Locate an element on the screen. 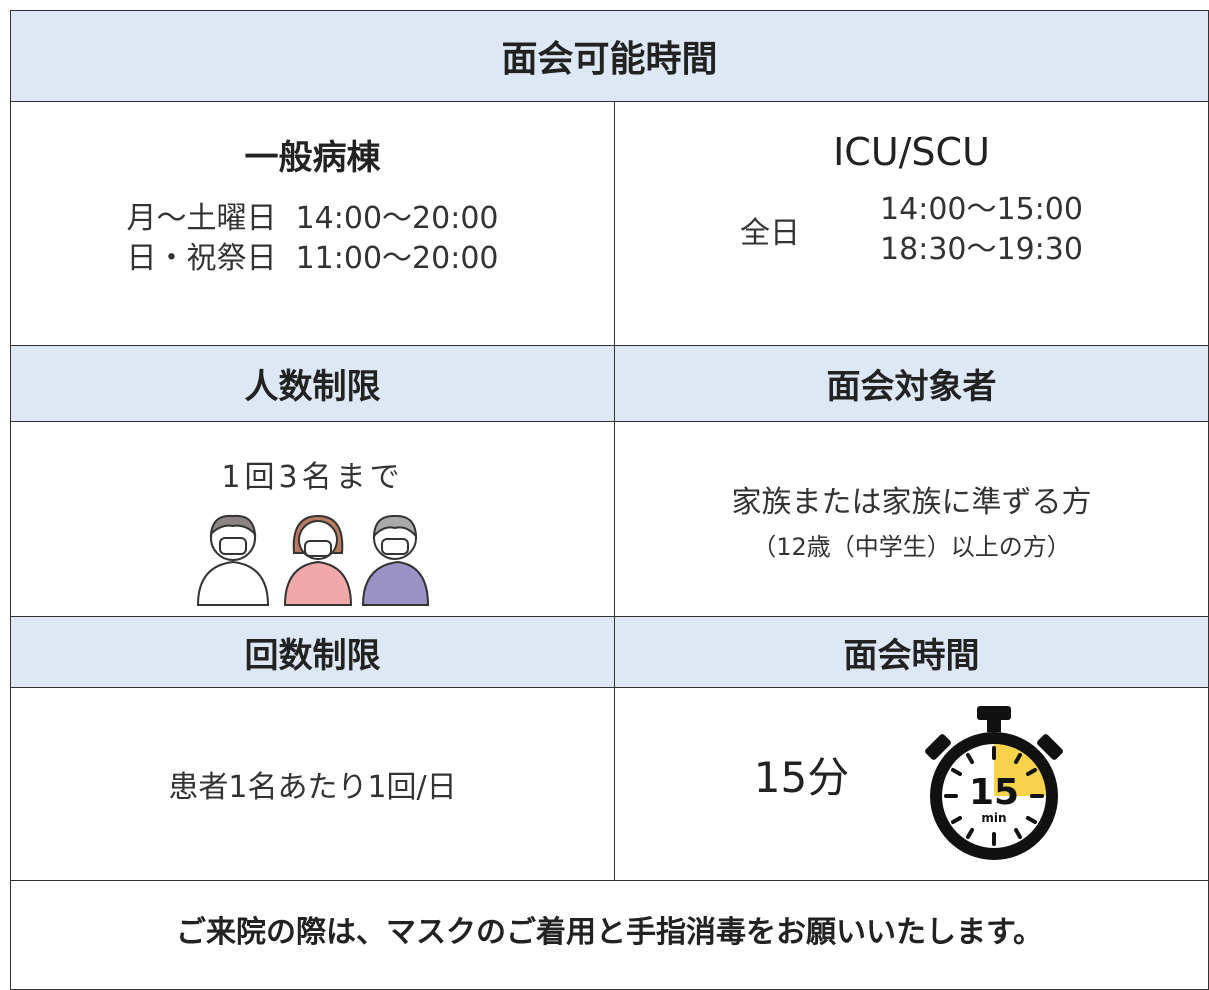 Image resolution: width=1209 pixels, height=990 pixels. timer-number: 15 is located at coordinates (994, 792).